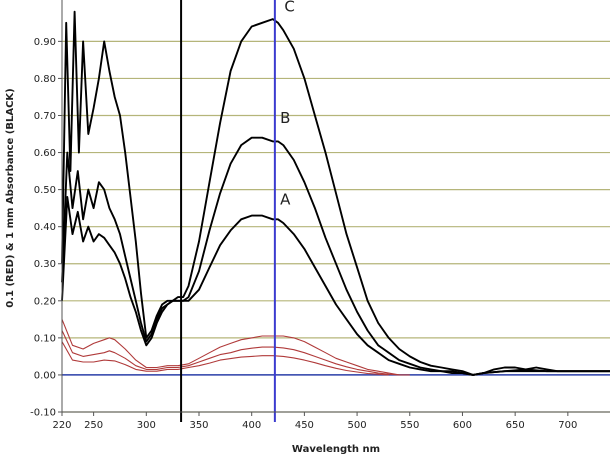 This screenshot has height=454, width=613. What do you see at coordinates (93, 425) in the screenshot?
I see `x-tick-label: 250` at bounding box center [93, 425].